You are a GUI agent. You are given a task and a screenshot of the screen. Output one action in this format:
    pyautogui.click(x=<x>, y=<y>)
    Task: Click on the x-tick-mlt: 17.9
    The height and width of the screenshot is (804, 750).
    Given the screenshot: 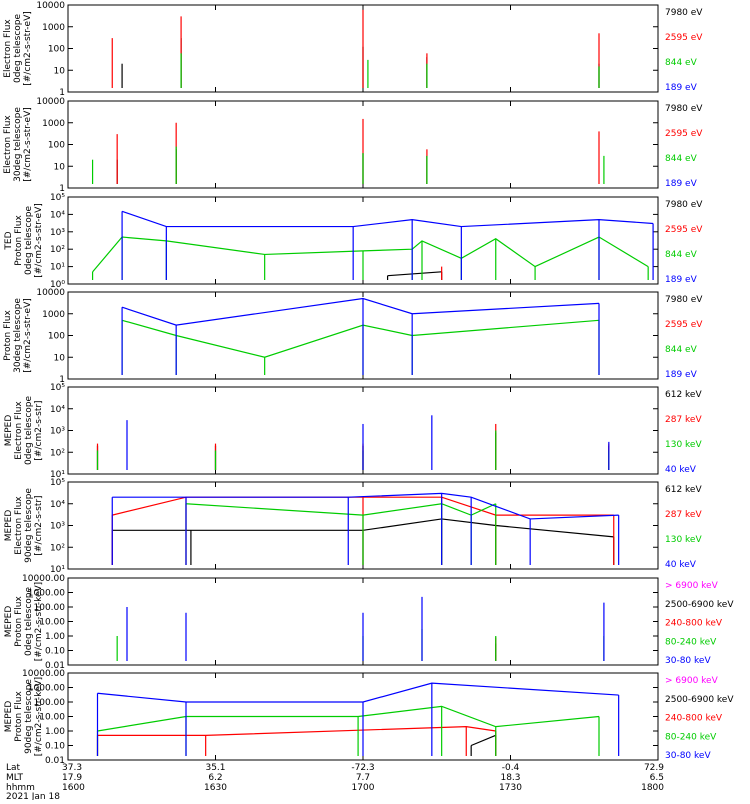 What is the action you would take?
    pyautogui.click(x=72, y=778)
    